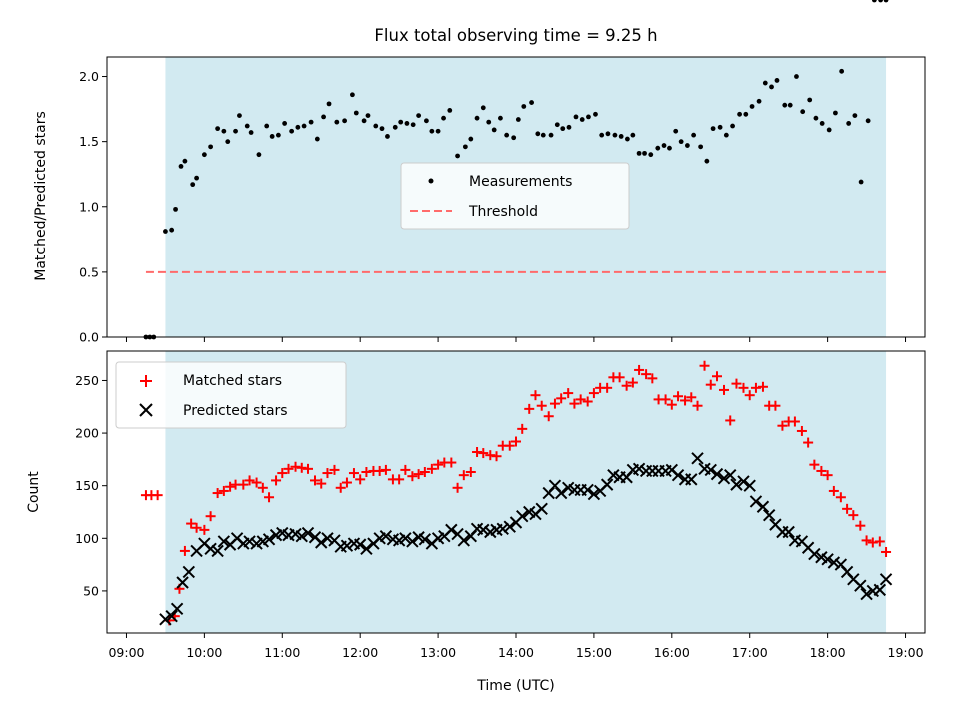 Image resolution: width=960 pixels, height=720 pixels. What do you see at coordinates (89, 337) in the screenshot?
I see `top-y-tick-label: 0.0` at bounding box center [89, 337].